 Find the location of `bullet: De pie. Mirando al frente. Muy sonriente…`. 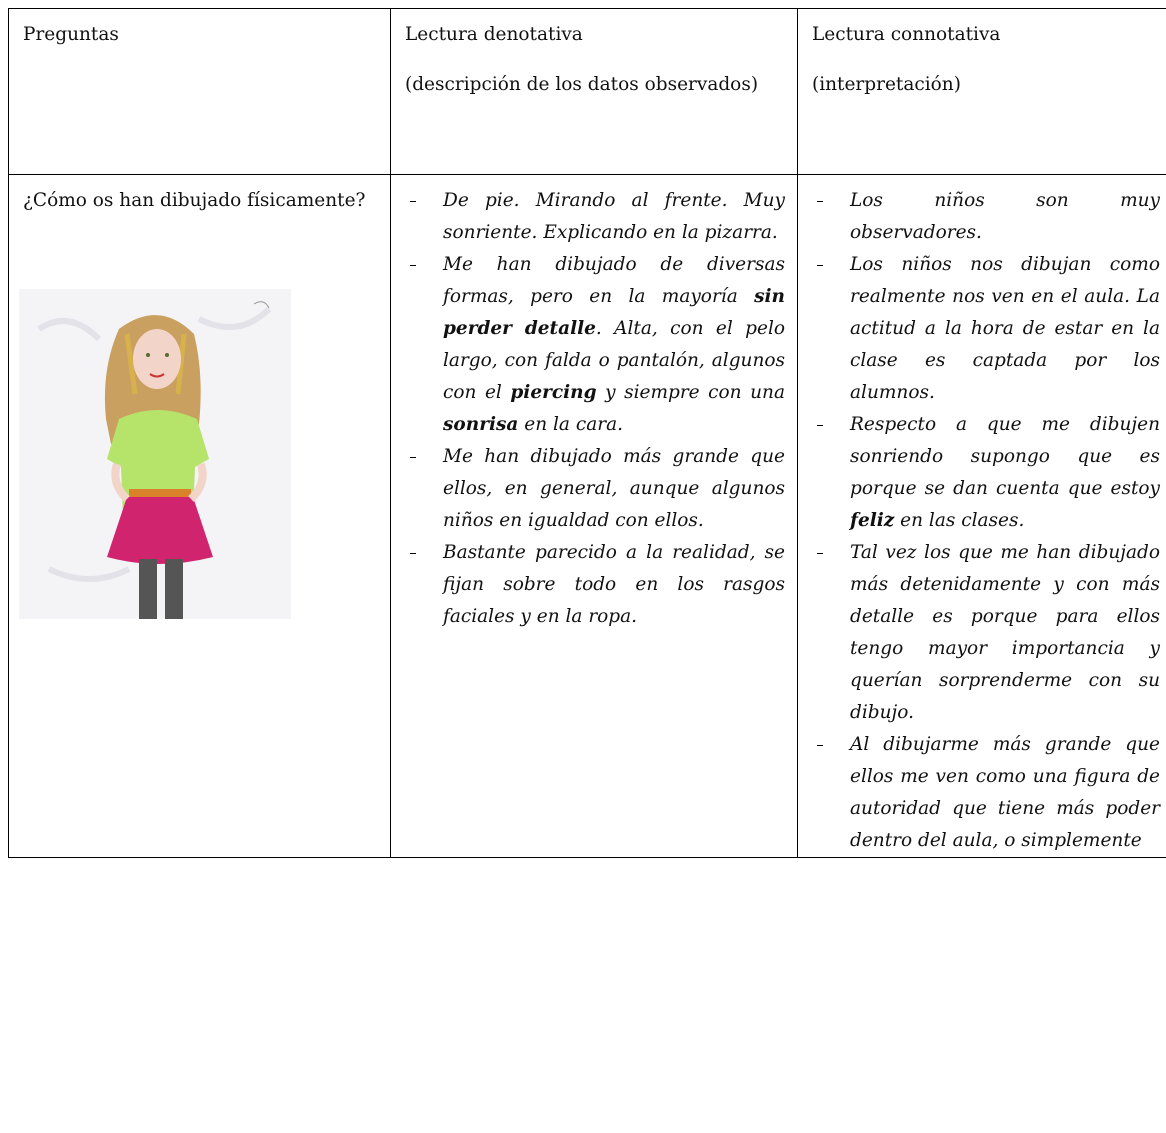

bullet: De pie. Mirando al frente. Muy sonriente… is located at coordinates (597, 217).